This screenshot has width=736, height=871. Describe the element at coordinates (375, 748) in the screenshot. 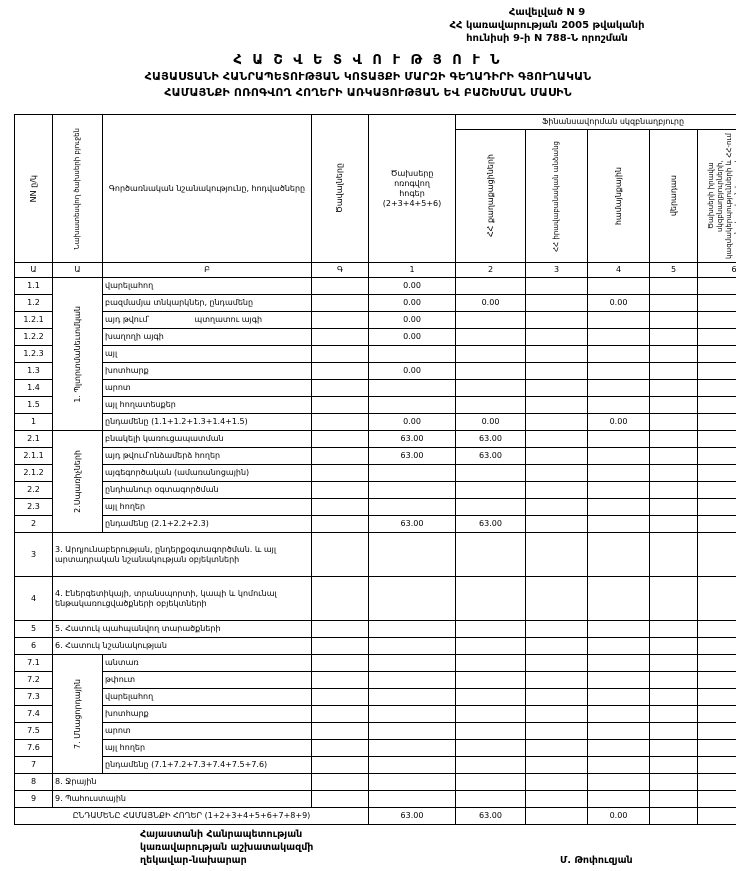

I see `table-row: 7.6 այլ հողեր` at that location.